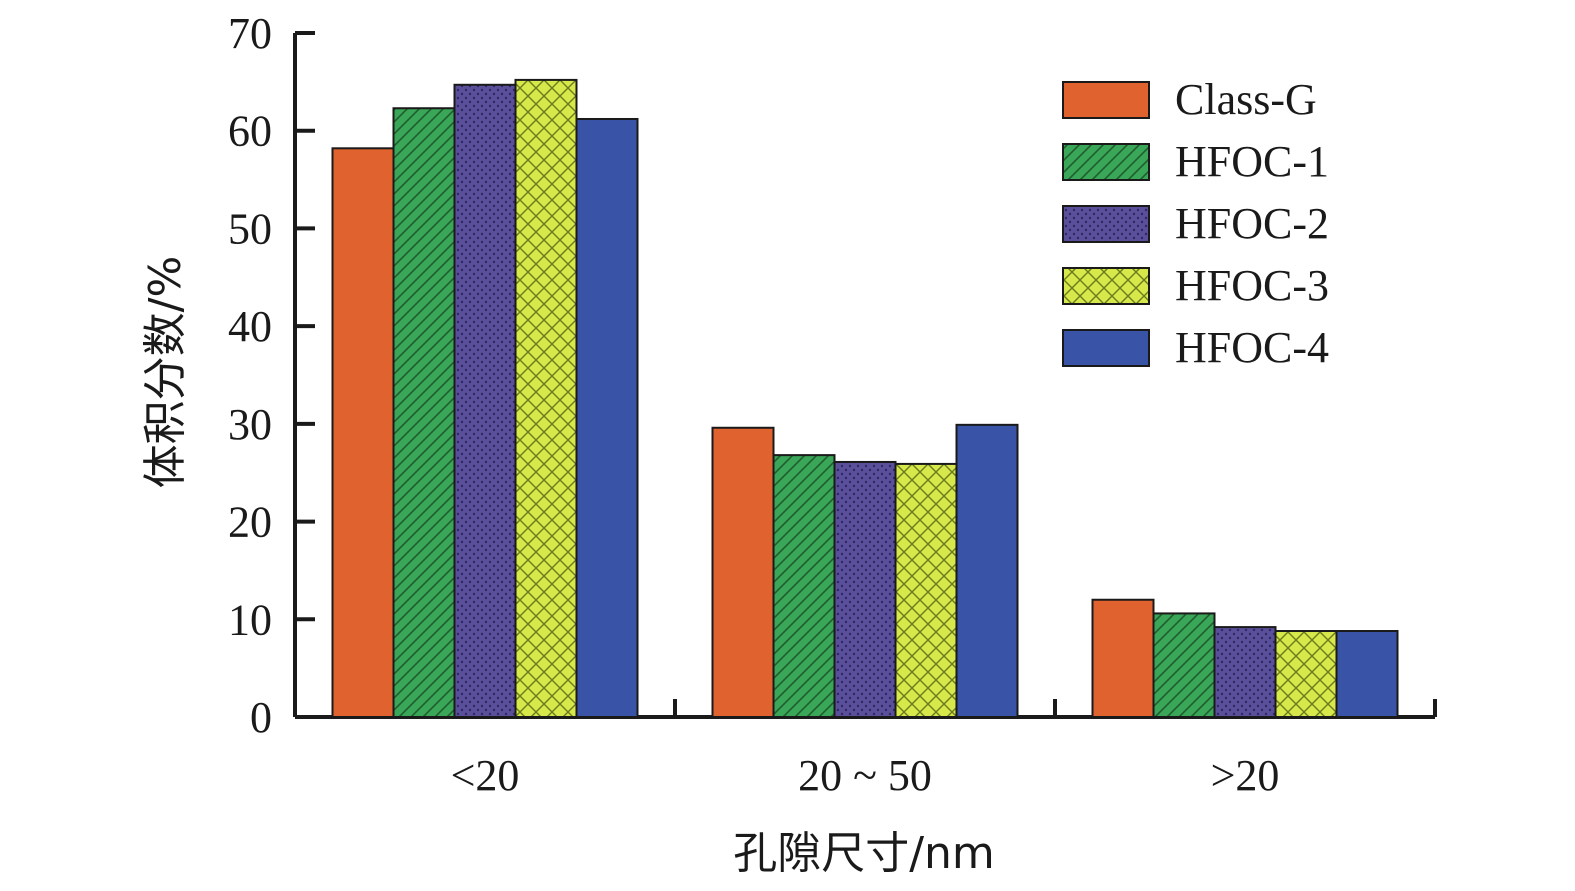  Describe the element at coordinates (250, 33) in the screenshot. I see `y-tick-label: 70` at that location.